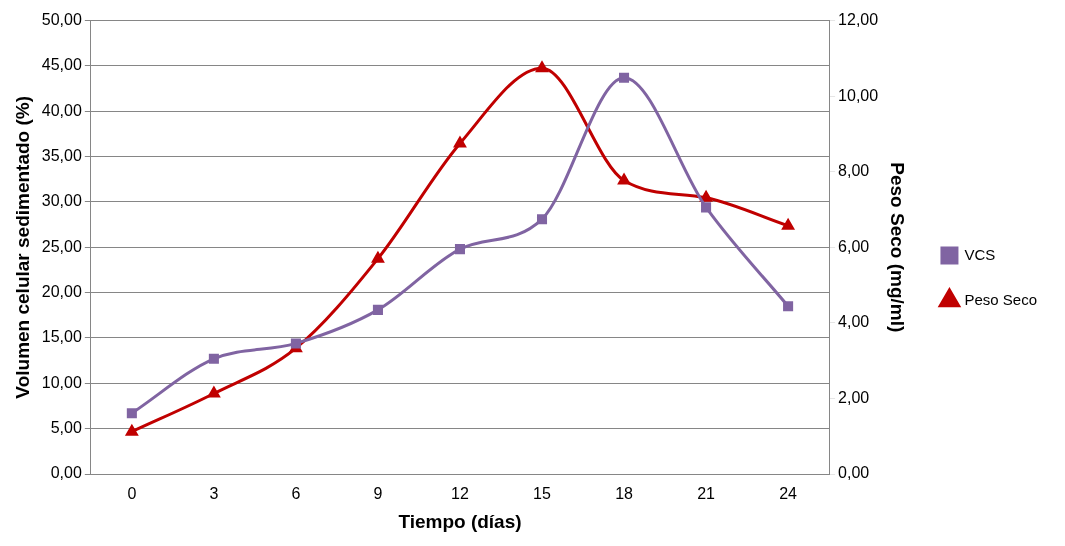 The height and width of the screenshot is (546, 1065). What do you see at coordinates (61, 156) in the screenshot?
I see `y-tick-label: 35,00` at bounding box center [61, 156].